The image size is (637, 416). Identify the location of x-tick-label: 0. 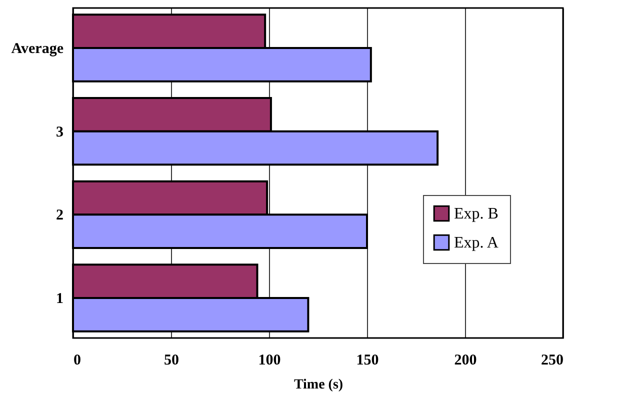
(77, 360).